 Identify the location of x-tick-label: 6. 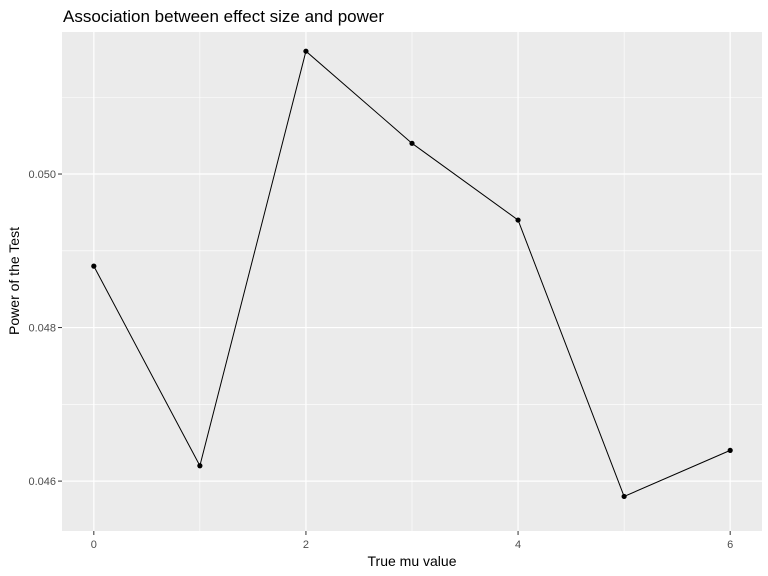
(730, 545).